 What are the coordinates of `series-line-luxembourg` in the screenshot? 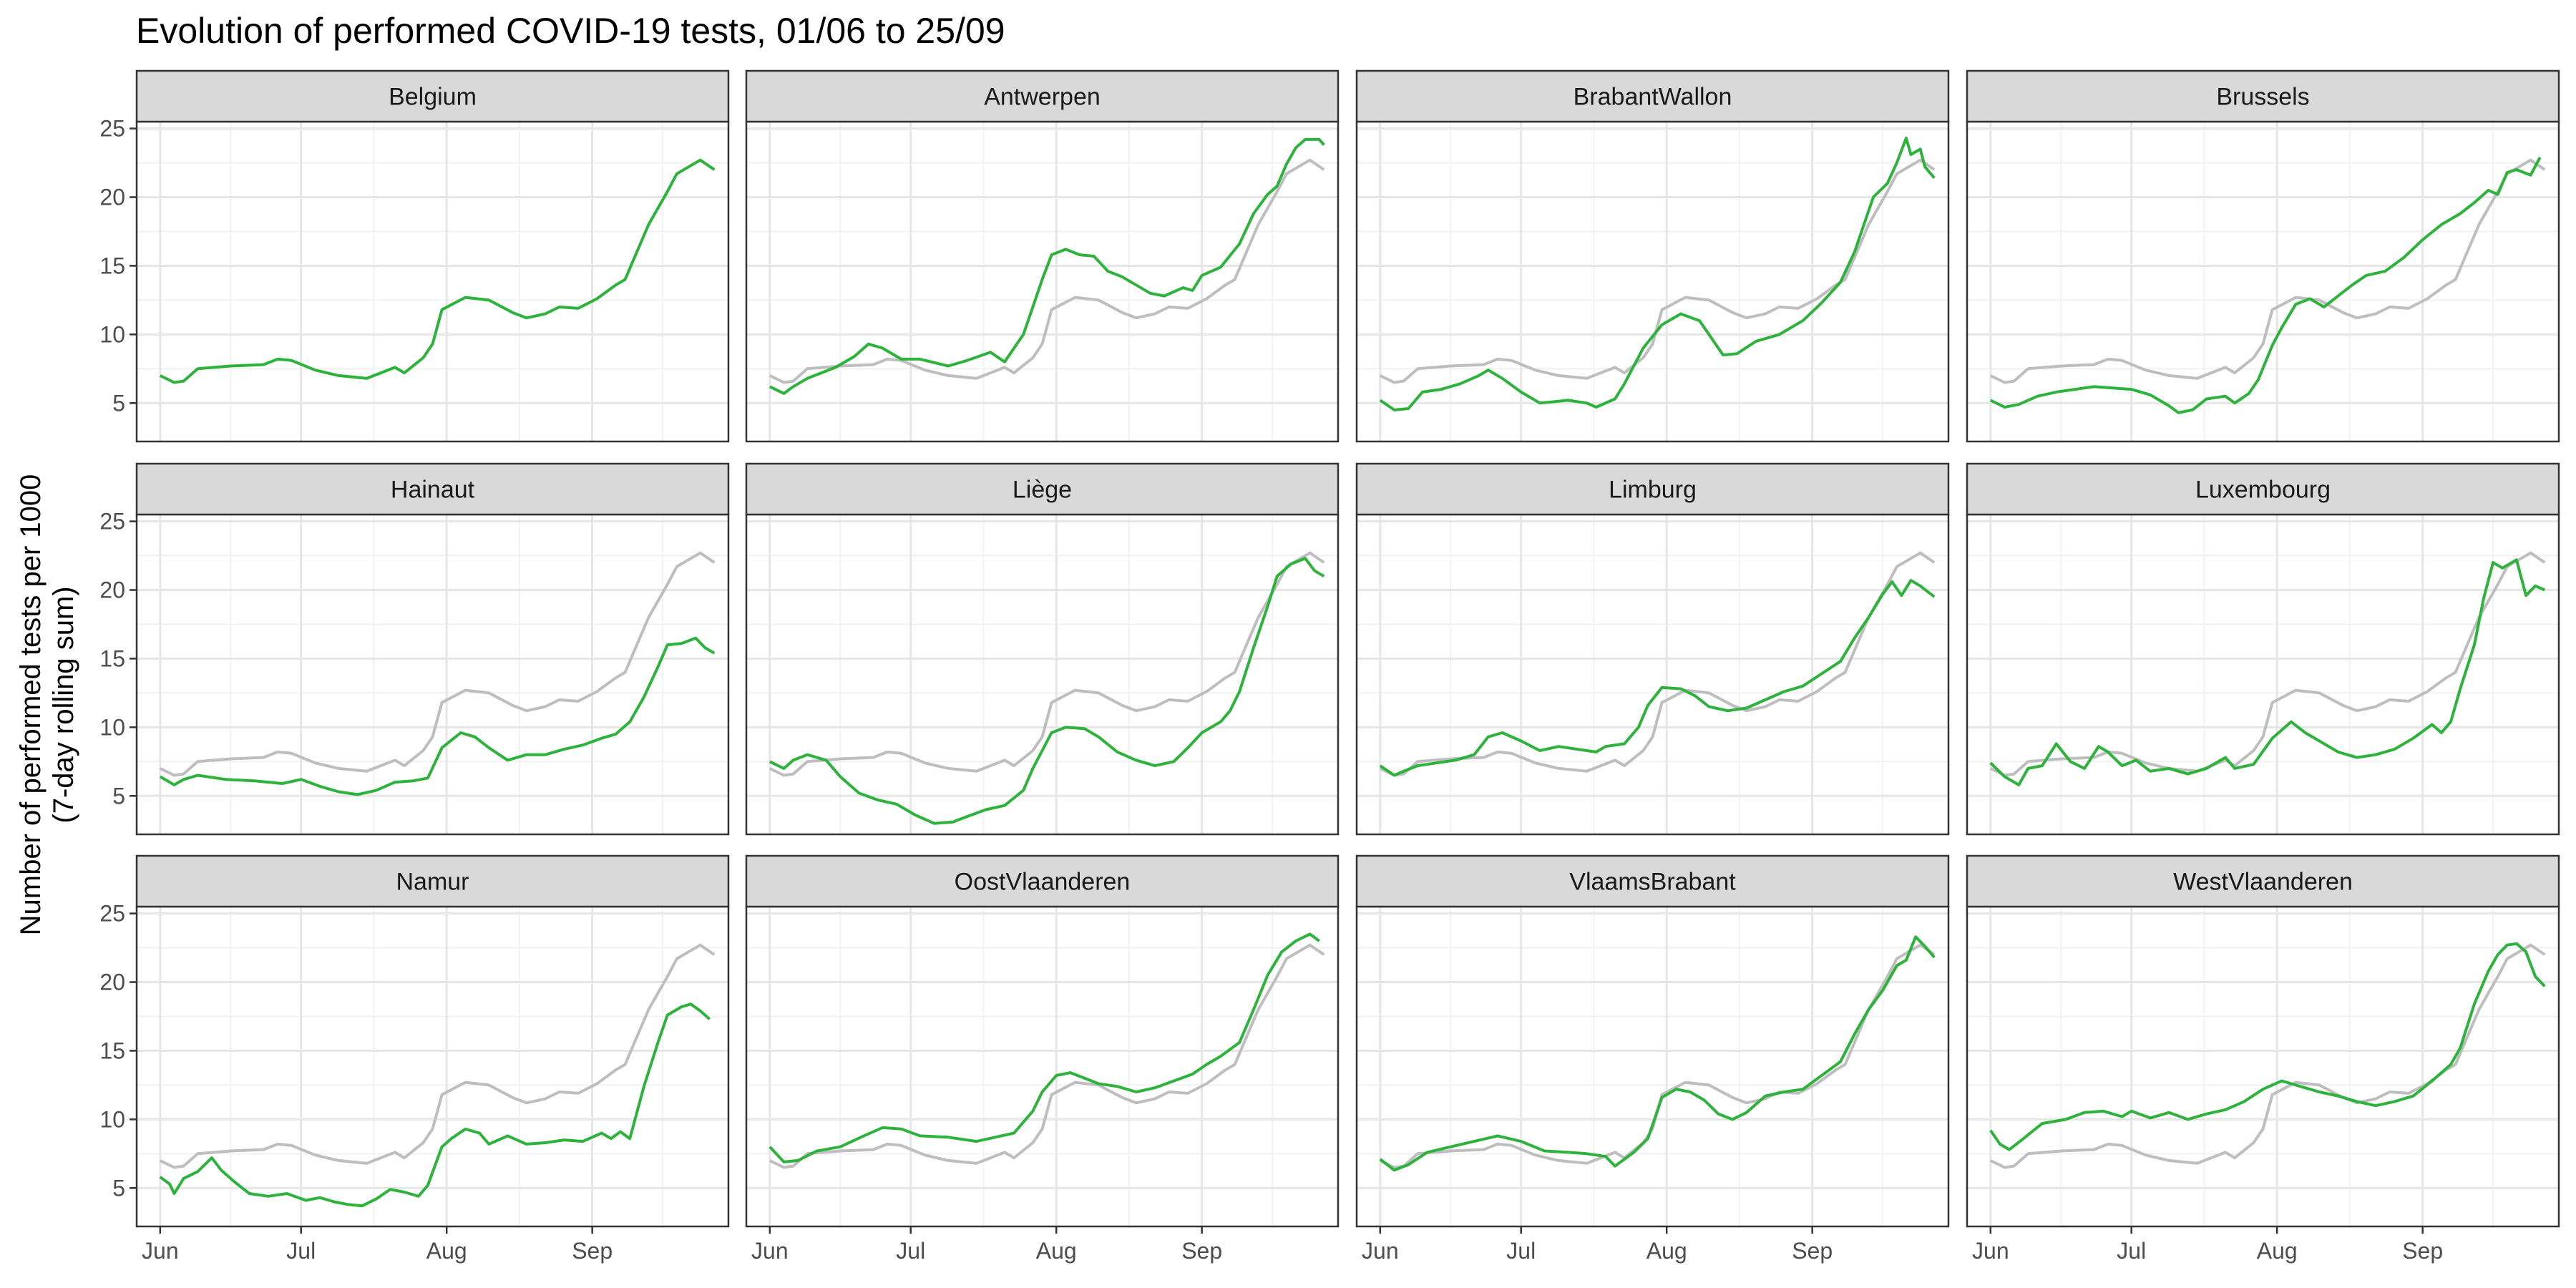 It's located at (2267, 672).